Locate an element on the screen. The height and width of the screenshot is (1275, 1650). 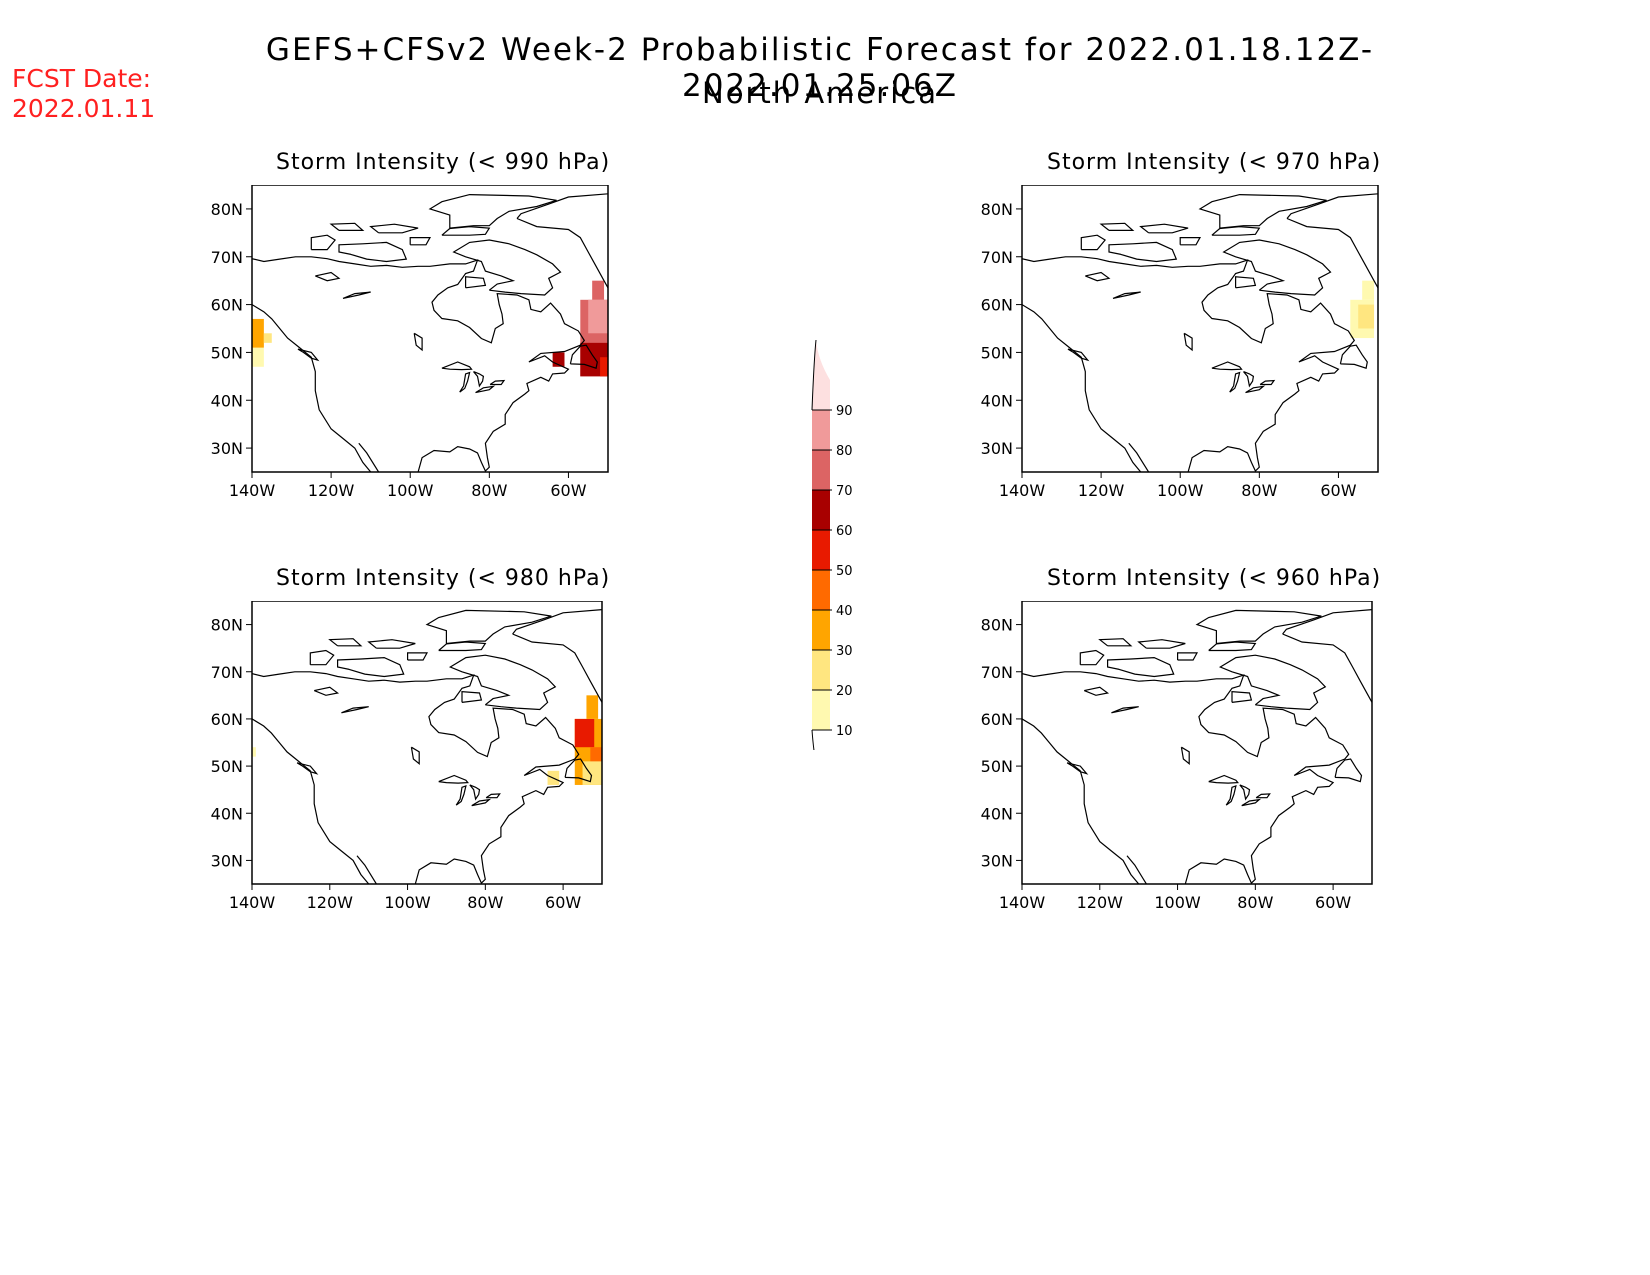
map-panel-990: 80N 70N 60N 50N 40N 30N 140W 120W 100W 80W 60W is located at coordinates (410, 342).